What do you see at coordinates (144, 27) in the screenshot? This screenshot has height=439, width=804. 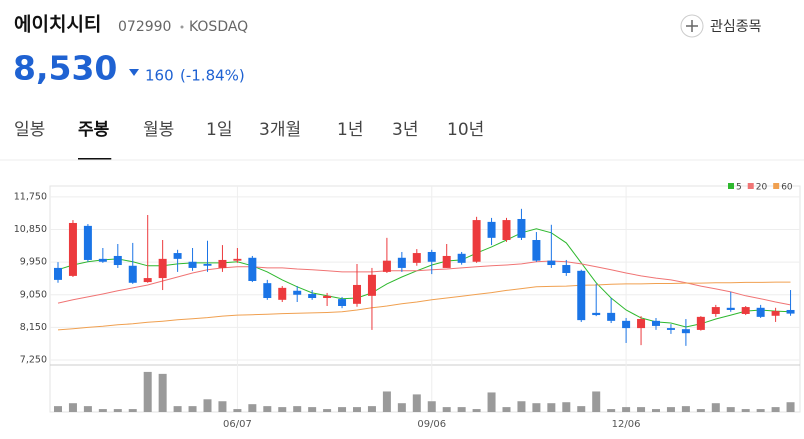 I see `stock-code: 072990` at bounding box center [144, 27].